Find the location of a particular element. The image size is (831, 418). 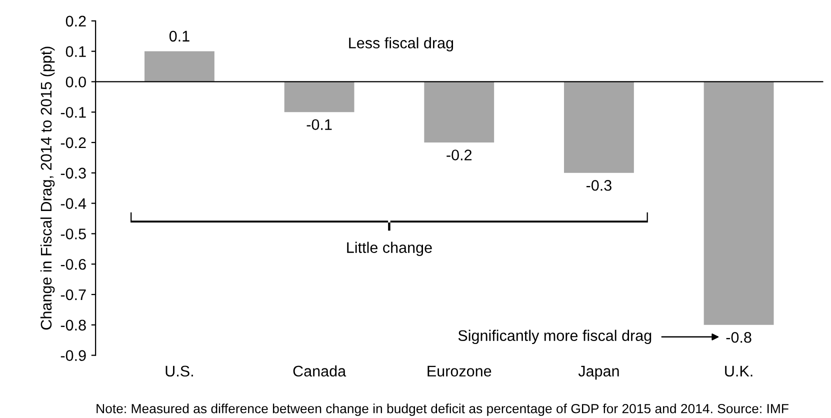

y-axis-title: Change in Fiscal Drag, 2014 to 2015 (ppt) is located at coordinates (47, 188).